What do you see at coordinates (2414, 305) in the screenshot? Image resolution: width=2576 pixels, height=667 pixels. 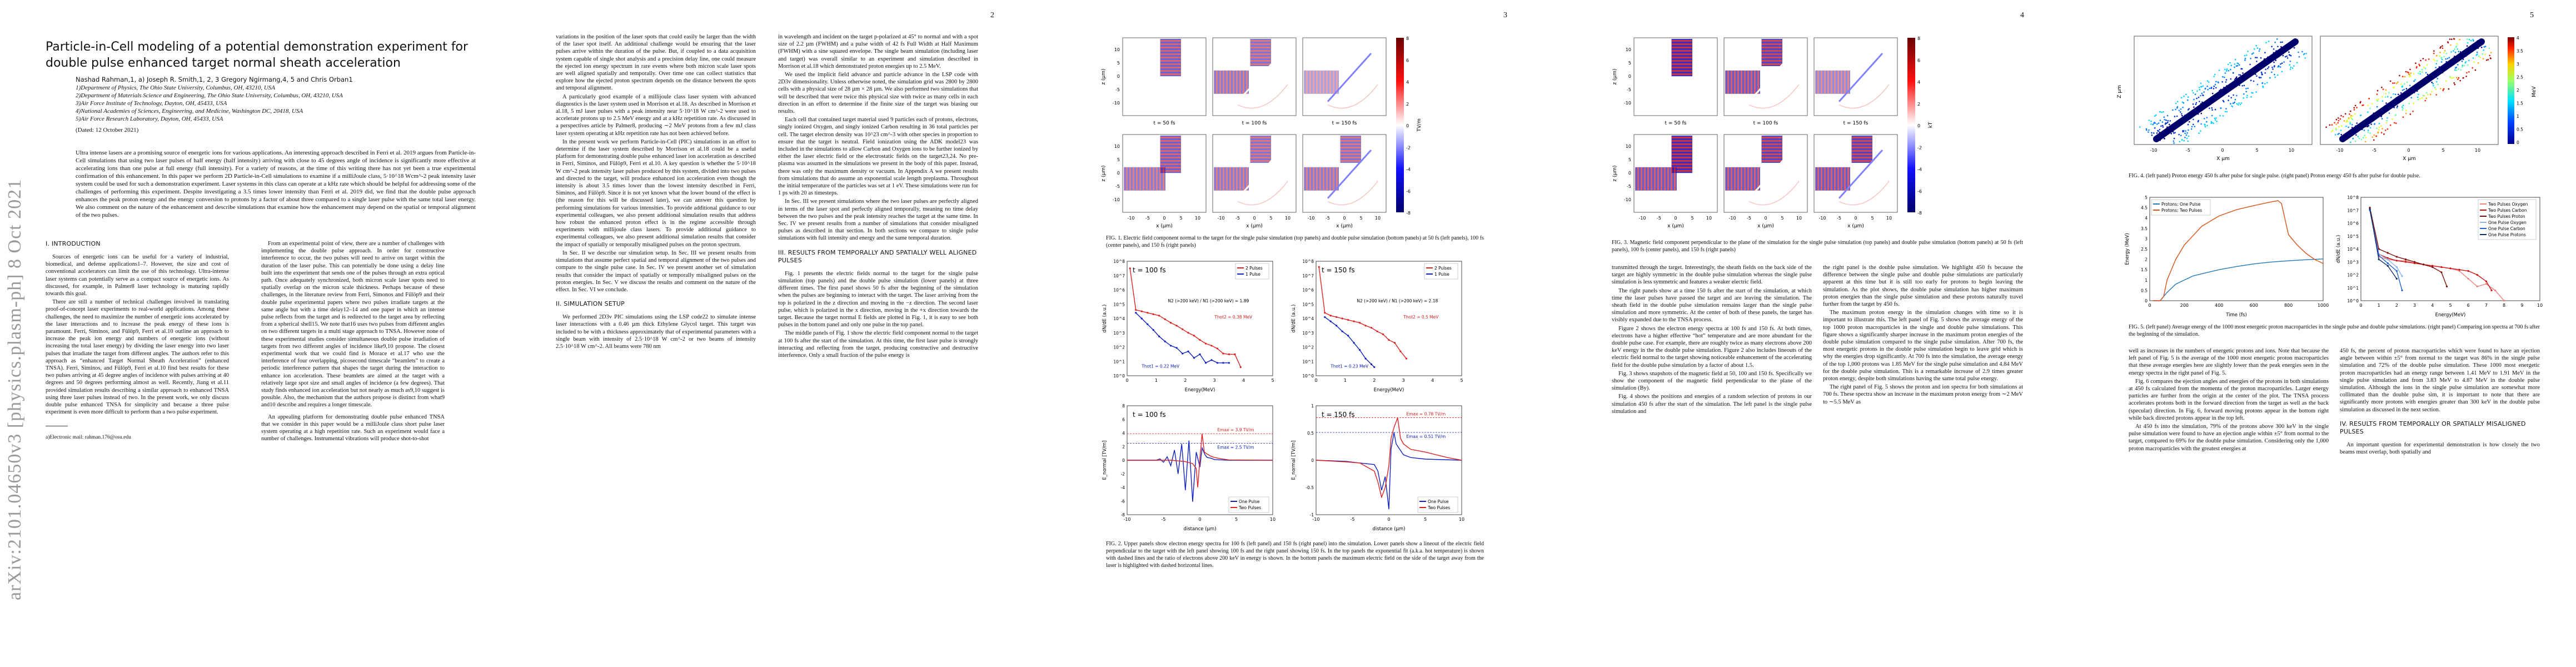 I see `x-tick-label: 3` at bounding box center [2414, 305].